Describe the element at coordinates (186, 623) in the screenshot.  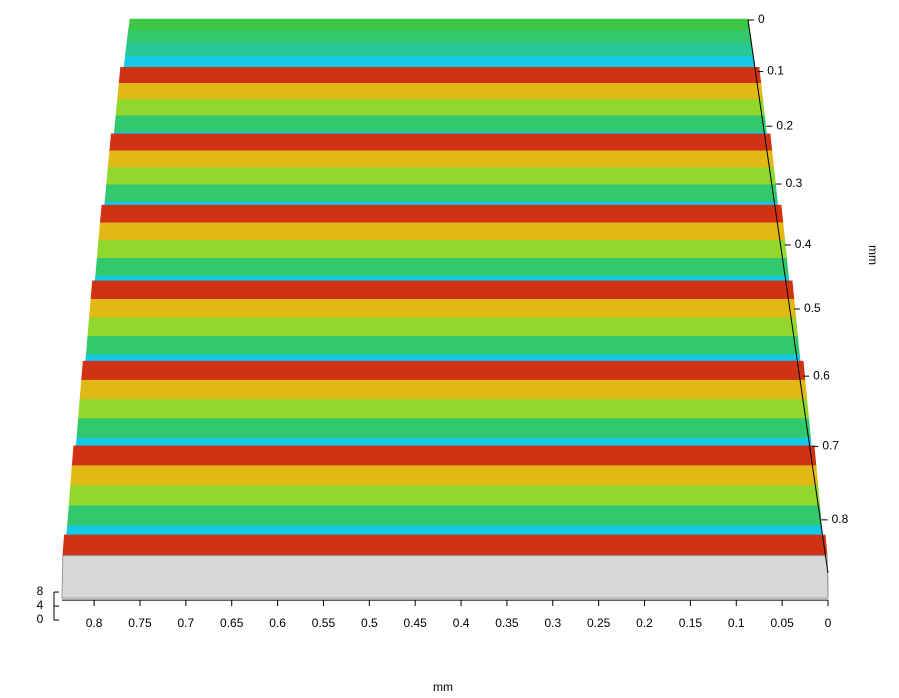
I see `x-tick-label: 0.7` at that location.